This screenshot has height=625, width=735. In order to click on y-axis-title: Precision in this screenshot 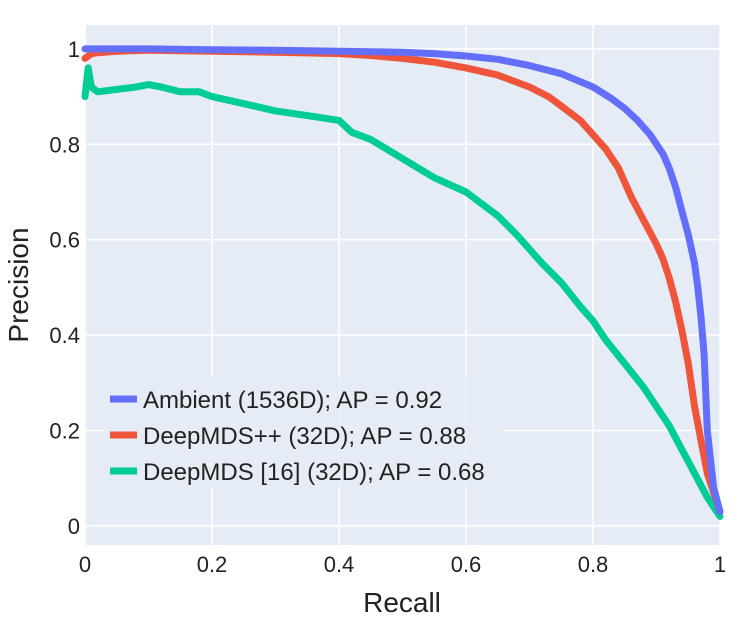, I will do `click(18, 284)`.